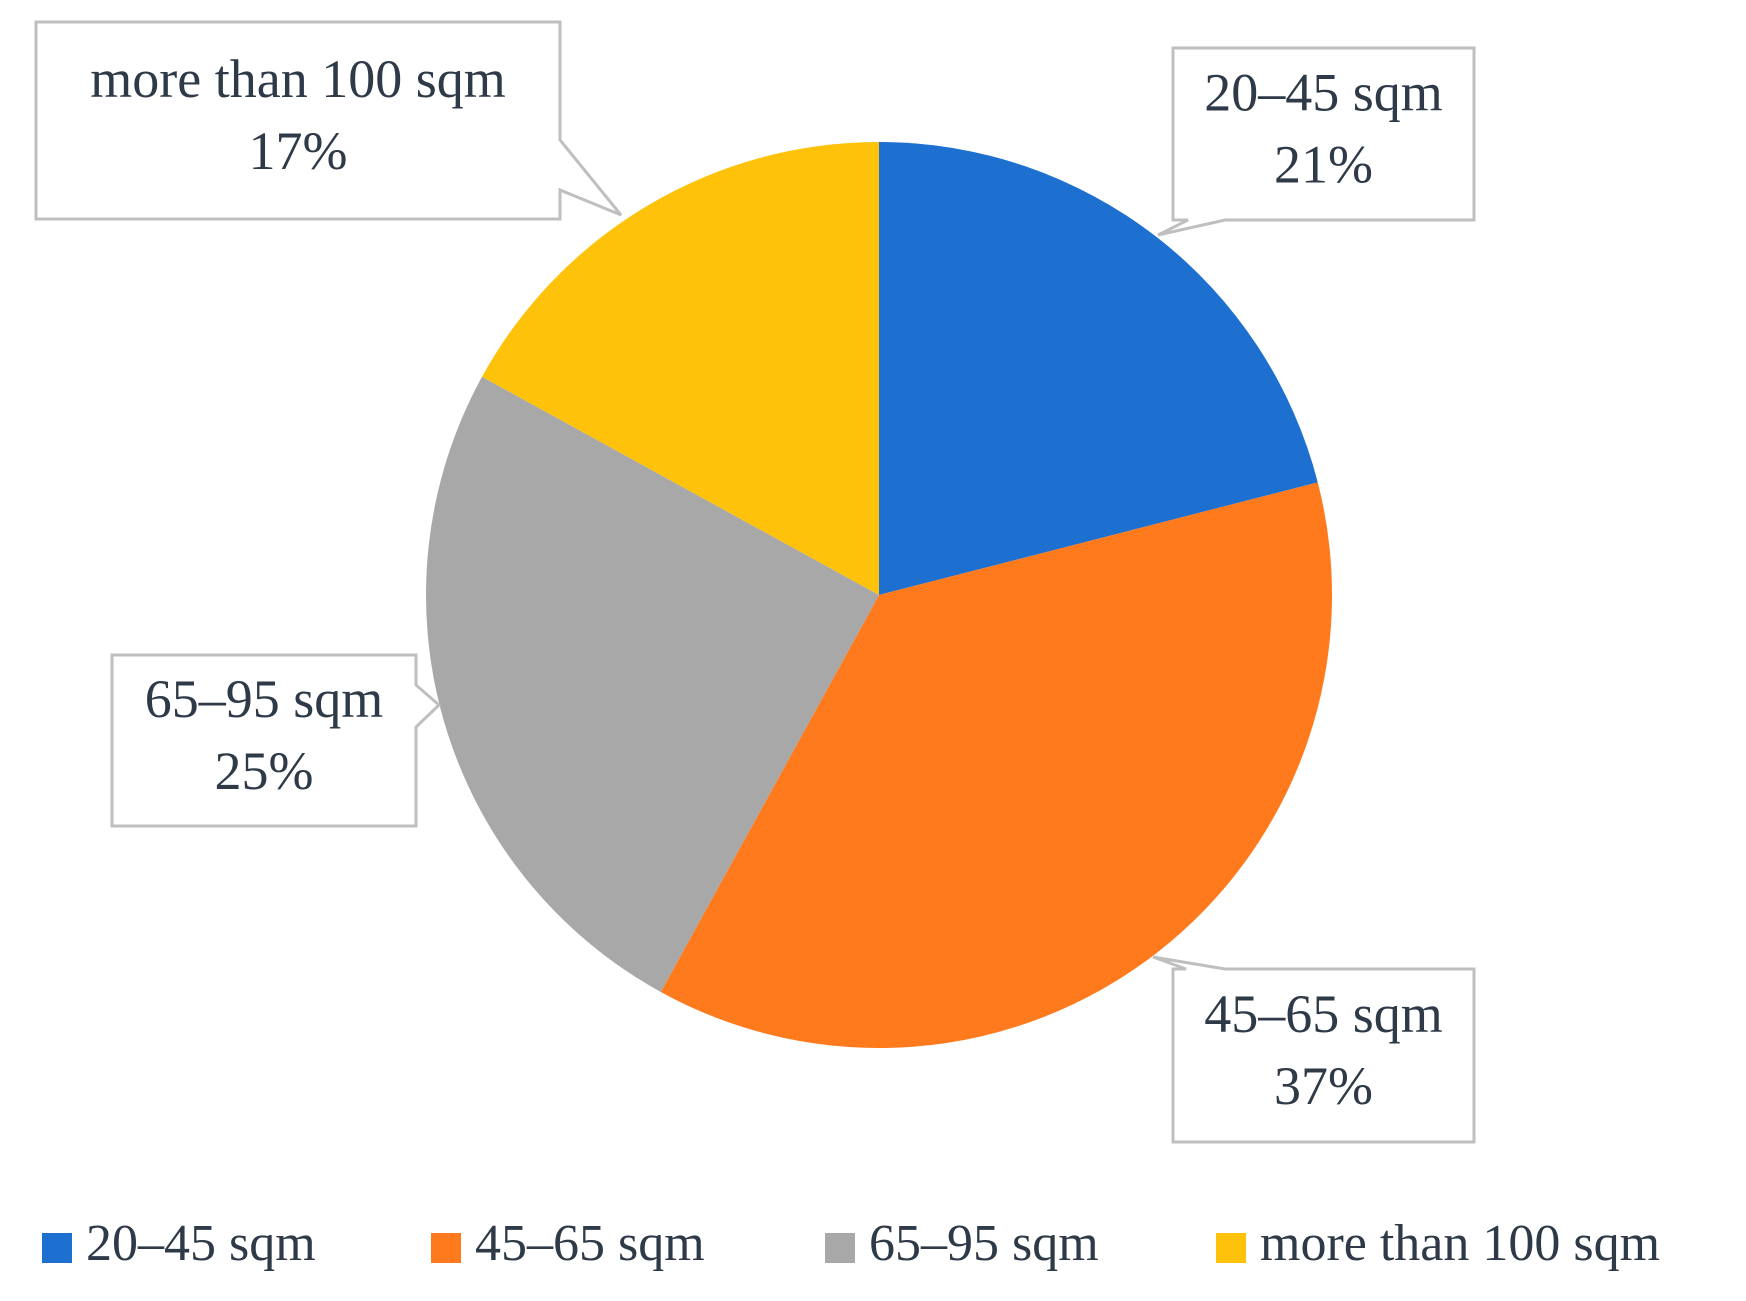 The height and width of the screenshot is (1301, 1746). What do you see at coordinates (1323, 92) in the screenshot?
I see `data-label-category: 20–45 sqm` at bounding box center [1323, 92].